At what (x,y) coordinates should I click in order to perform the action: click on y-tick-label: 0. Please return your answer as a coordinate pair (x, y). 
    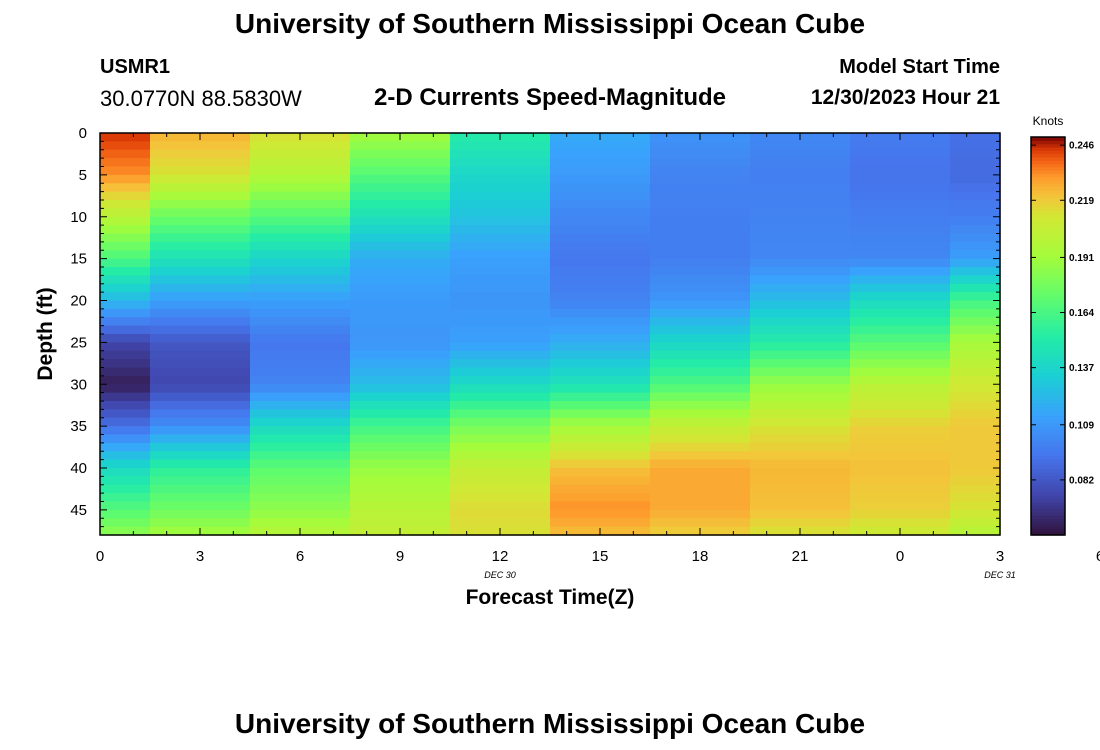
    Looking at the image, I should click on (83, 133).